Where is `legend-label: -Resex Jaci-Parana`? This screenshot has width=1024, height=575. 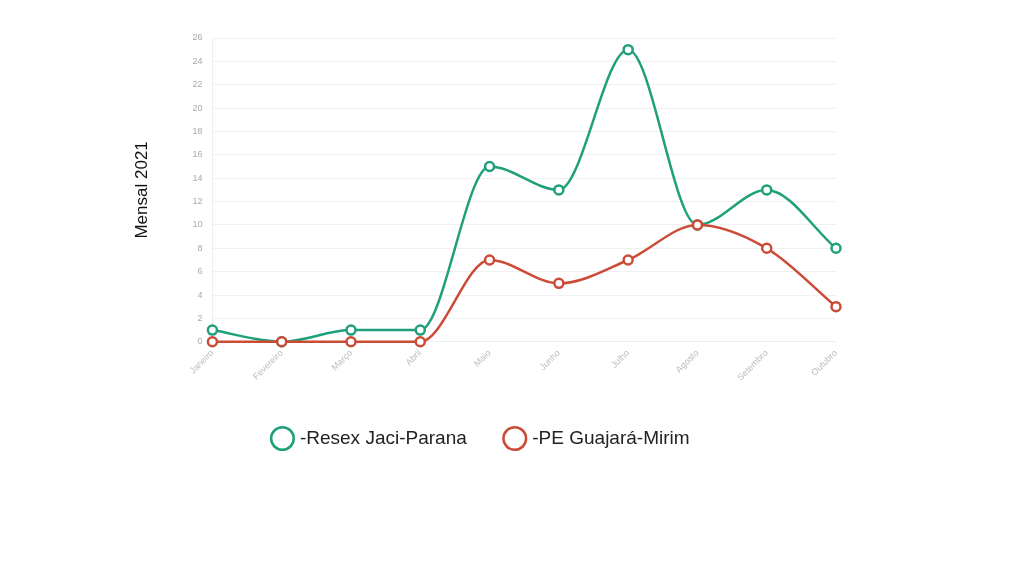
legend-label: -Resex Jaci-Parana is located at coordinates (383, 437).